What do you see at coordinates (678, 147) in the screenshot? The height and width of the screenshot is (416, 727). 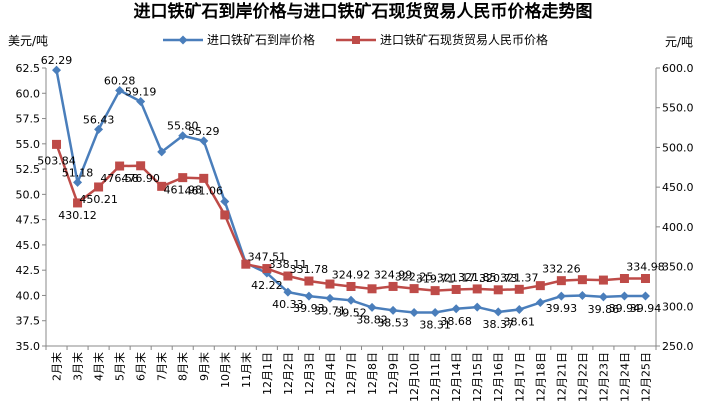 I see `right-tick-label: 500.0` at bounding box center [678, 147].